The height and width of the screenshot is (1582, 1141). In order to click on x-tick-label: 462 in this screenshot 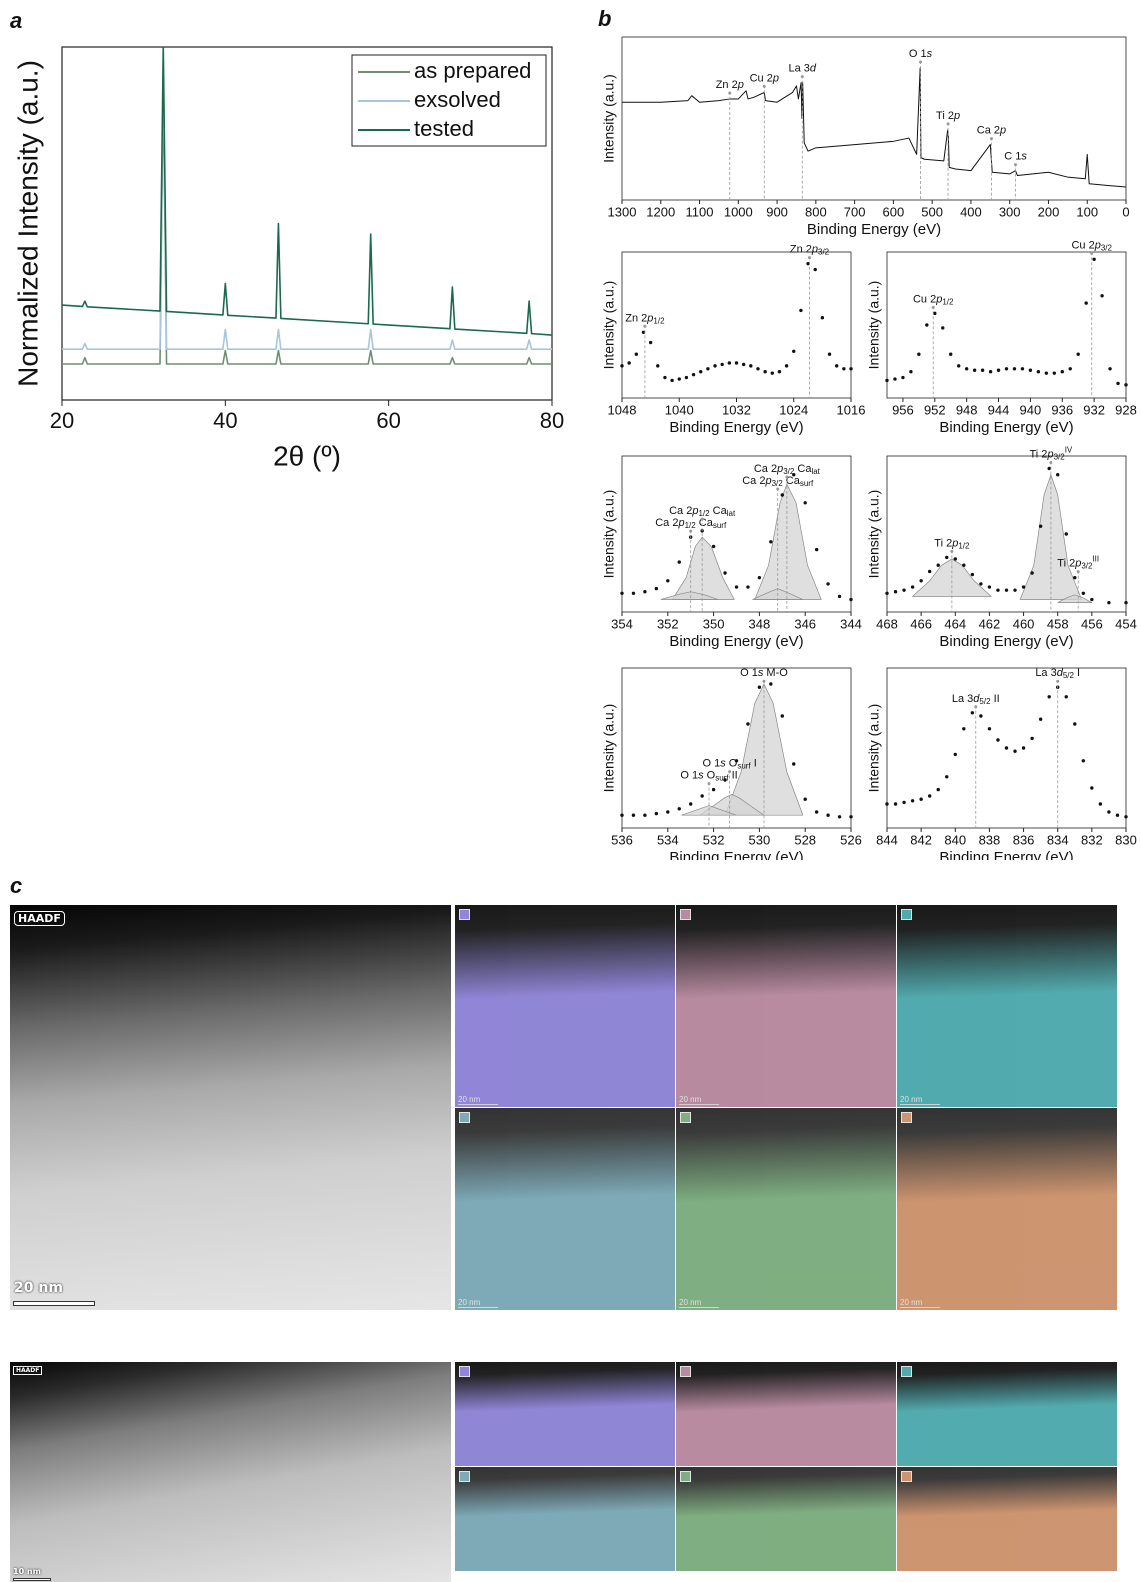, I will do `click(990, 623)`.